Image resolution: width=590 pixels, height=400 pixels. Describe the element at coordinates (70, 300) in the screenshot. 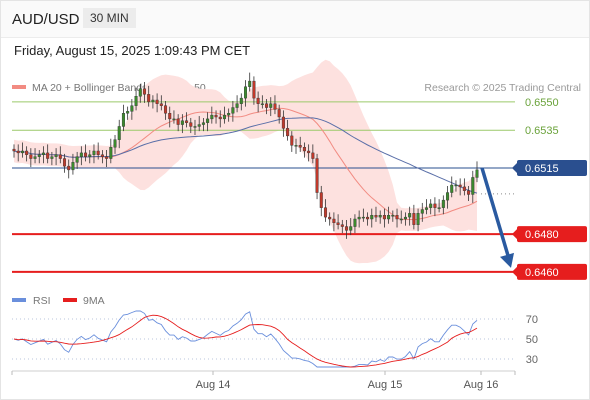

I see `legend-swatch-9ma` at that location.